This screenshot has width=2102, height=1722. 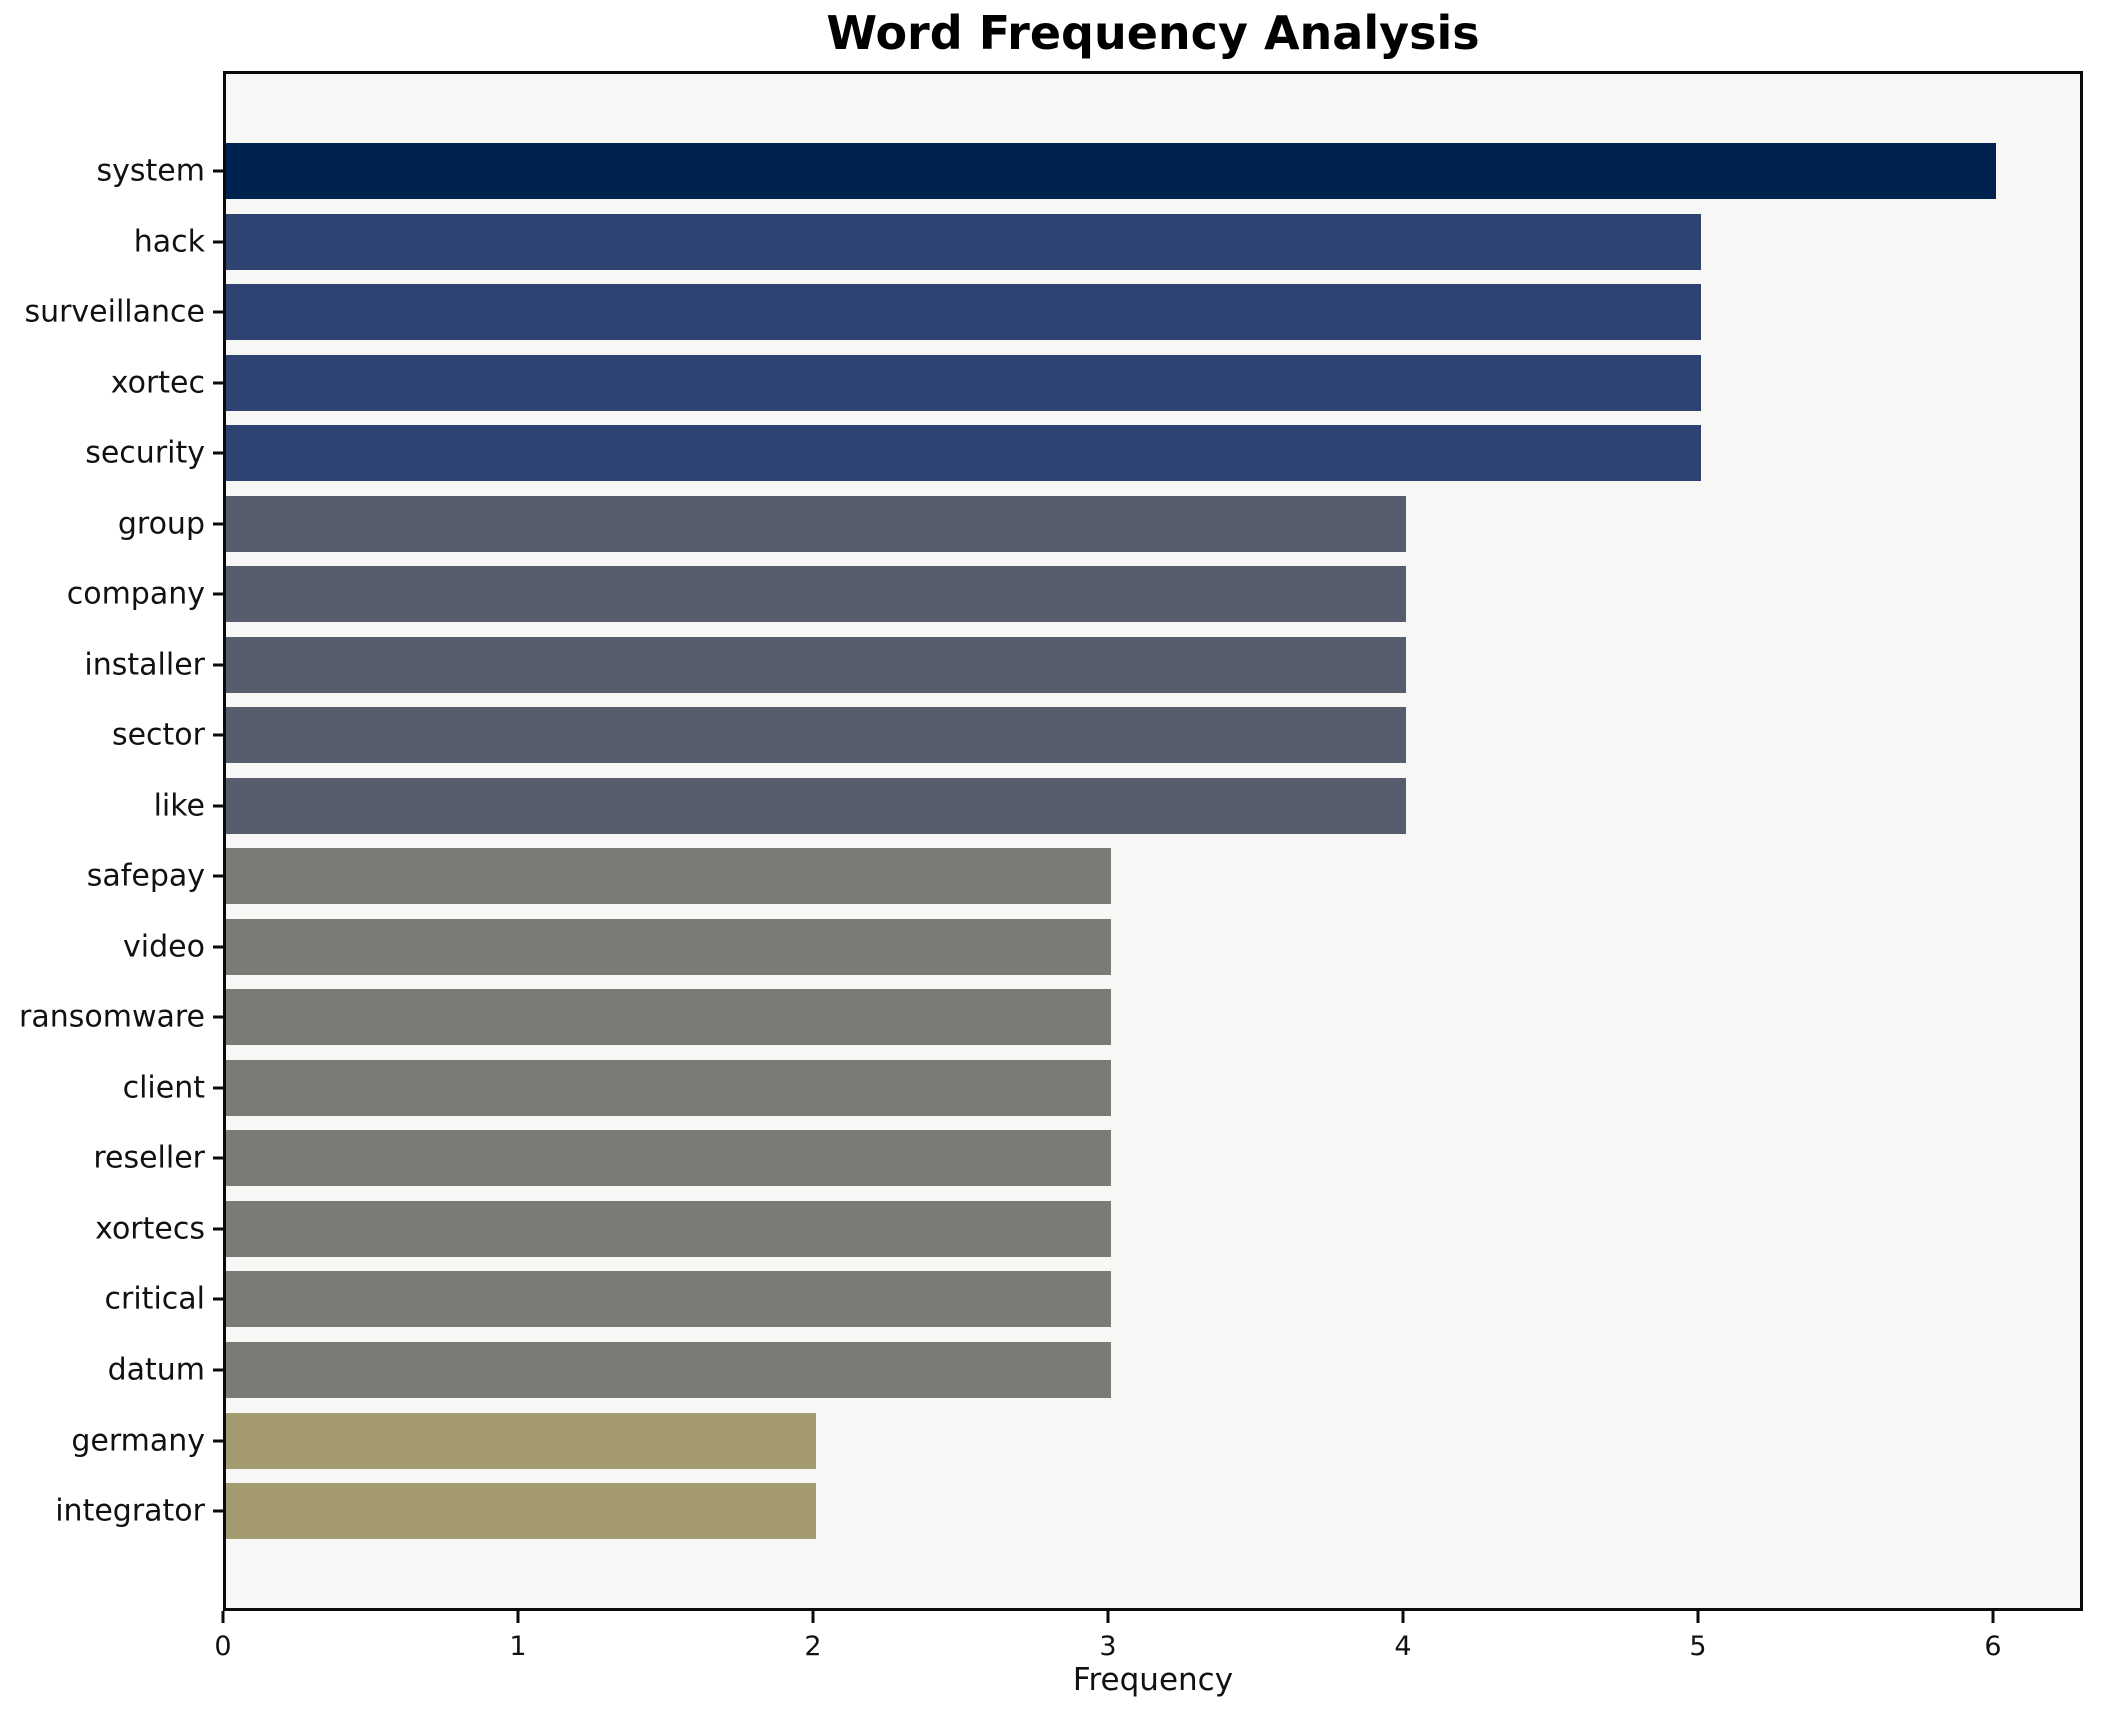 I want to click on y-tick-label-critical: critical, so click(x=154, y=1299).